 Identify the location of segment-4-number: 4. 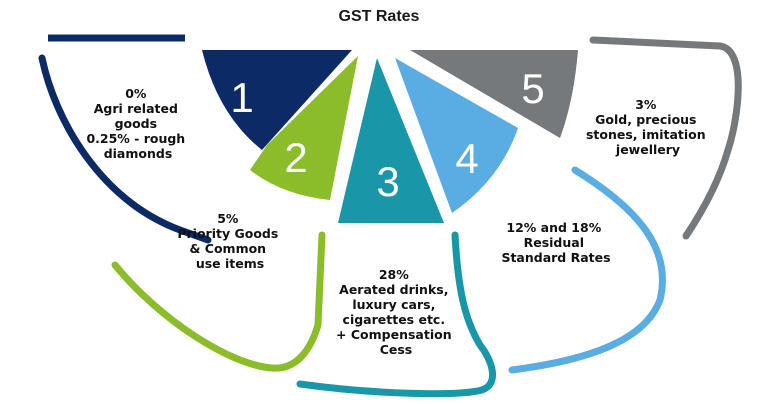
(466, 158).